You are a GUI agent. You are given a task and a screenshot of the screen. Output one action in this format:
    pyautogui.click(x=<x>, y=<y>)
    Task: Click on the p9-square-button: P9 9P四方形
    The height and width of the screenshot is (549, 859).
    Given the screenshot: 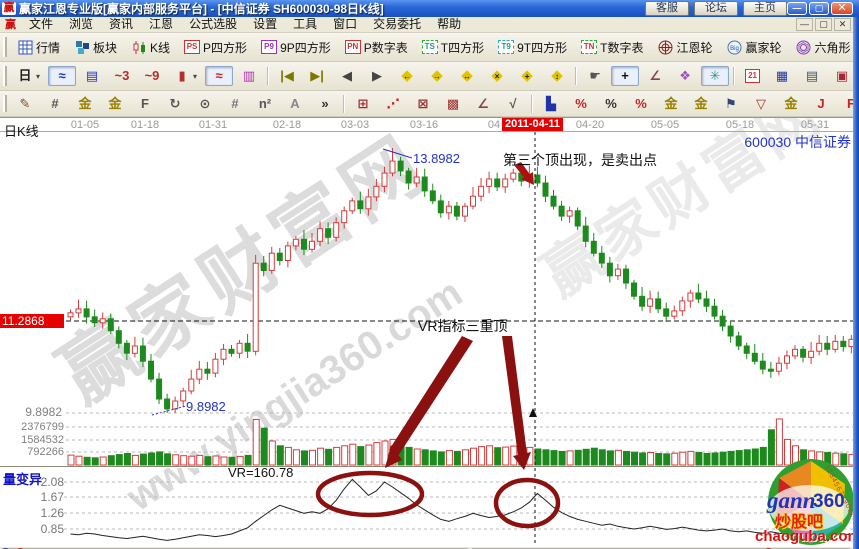 What is the action you would take?
    pyautogui.click(x=296, y=47)
    